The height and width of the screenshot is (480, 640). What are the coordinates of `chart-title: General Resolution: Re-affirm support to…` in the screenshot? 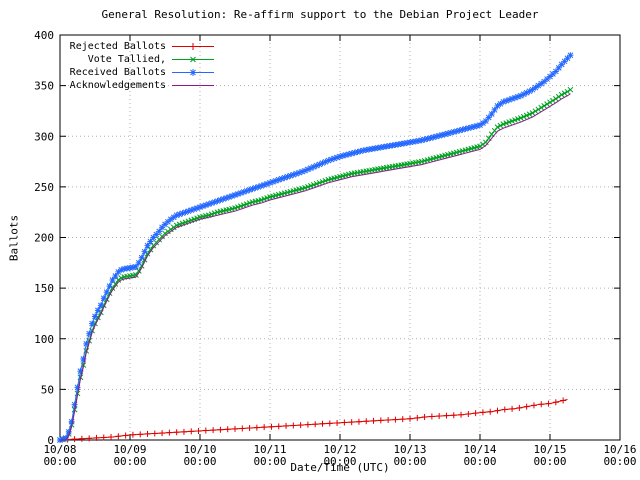 It's located at (320, 14).